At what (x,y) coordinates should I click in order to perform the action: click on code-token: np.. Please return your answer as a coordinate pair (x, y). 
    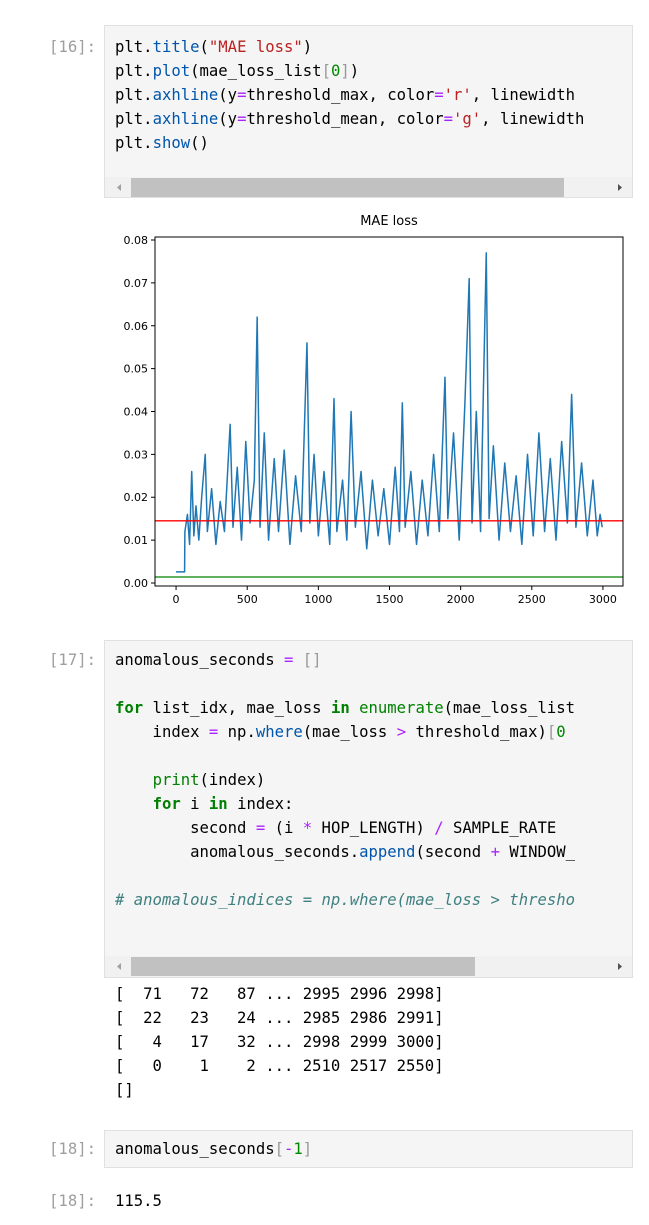
    Looking at the image, I should click on (237, 732).